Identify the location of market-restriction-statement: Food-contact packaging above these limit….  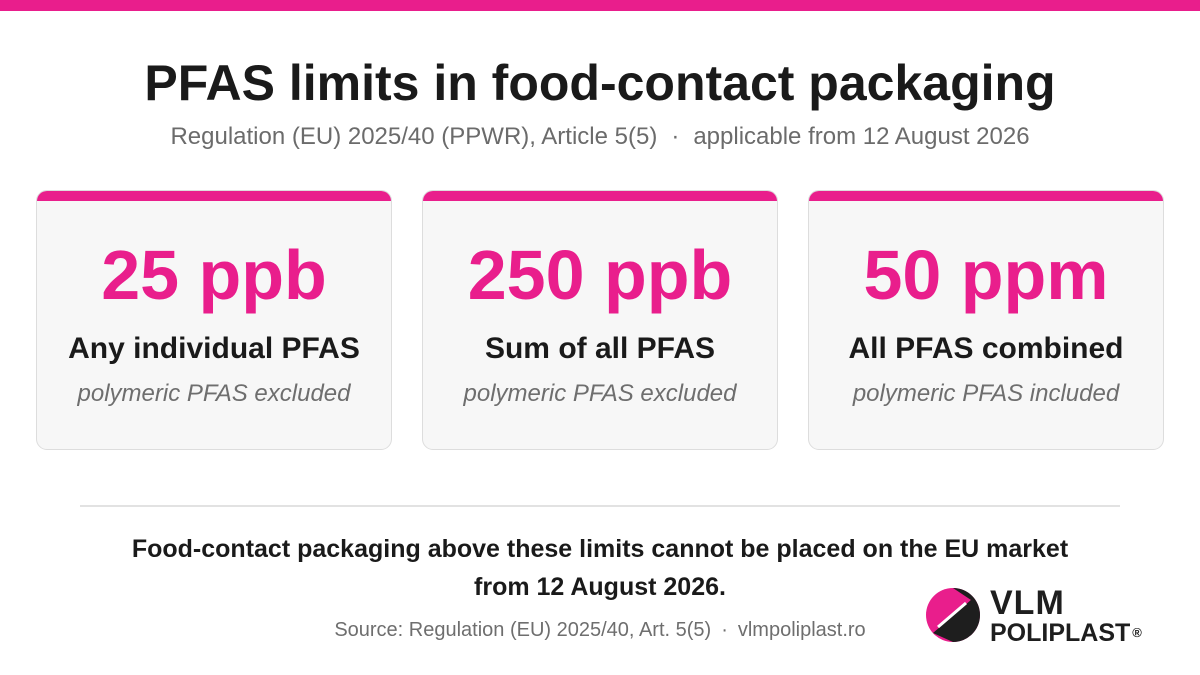
(600, 568).